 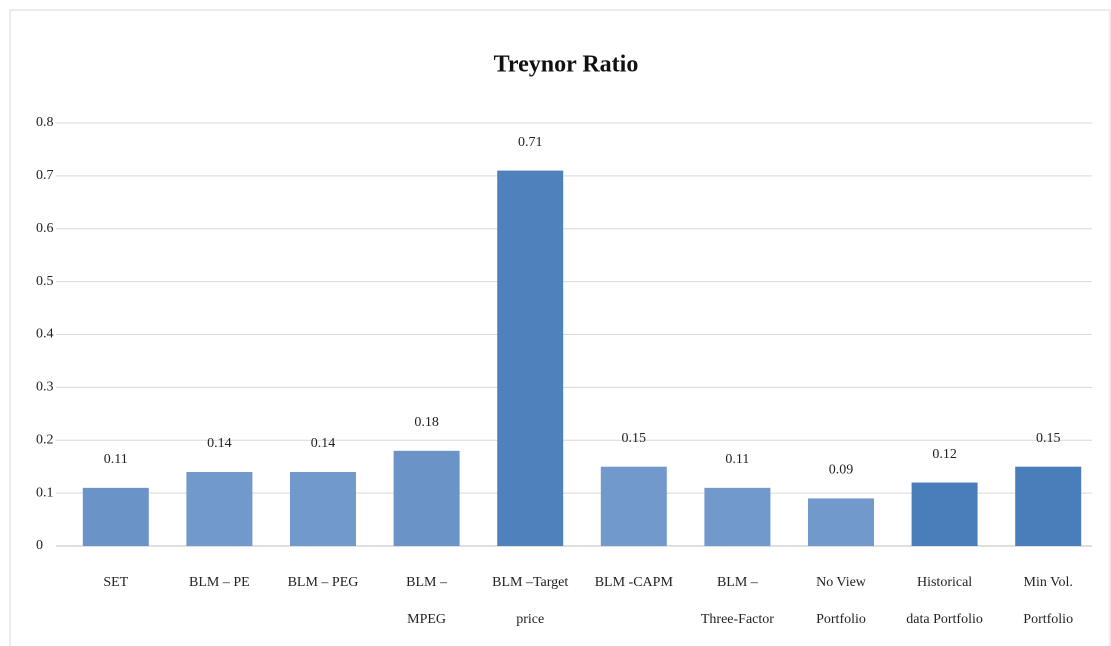 What do you see at coordinates (115, 582) in the screenshot?
I see `x-tick-label: SET` at bounding box center [115, 582].